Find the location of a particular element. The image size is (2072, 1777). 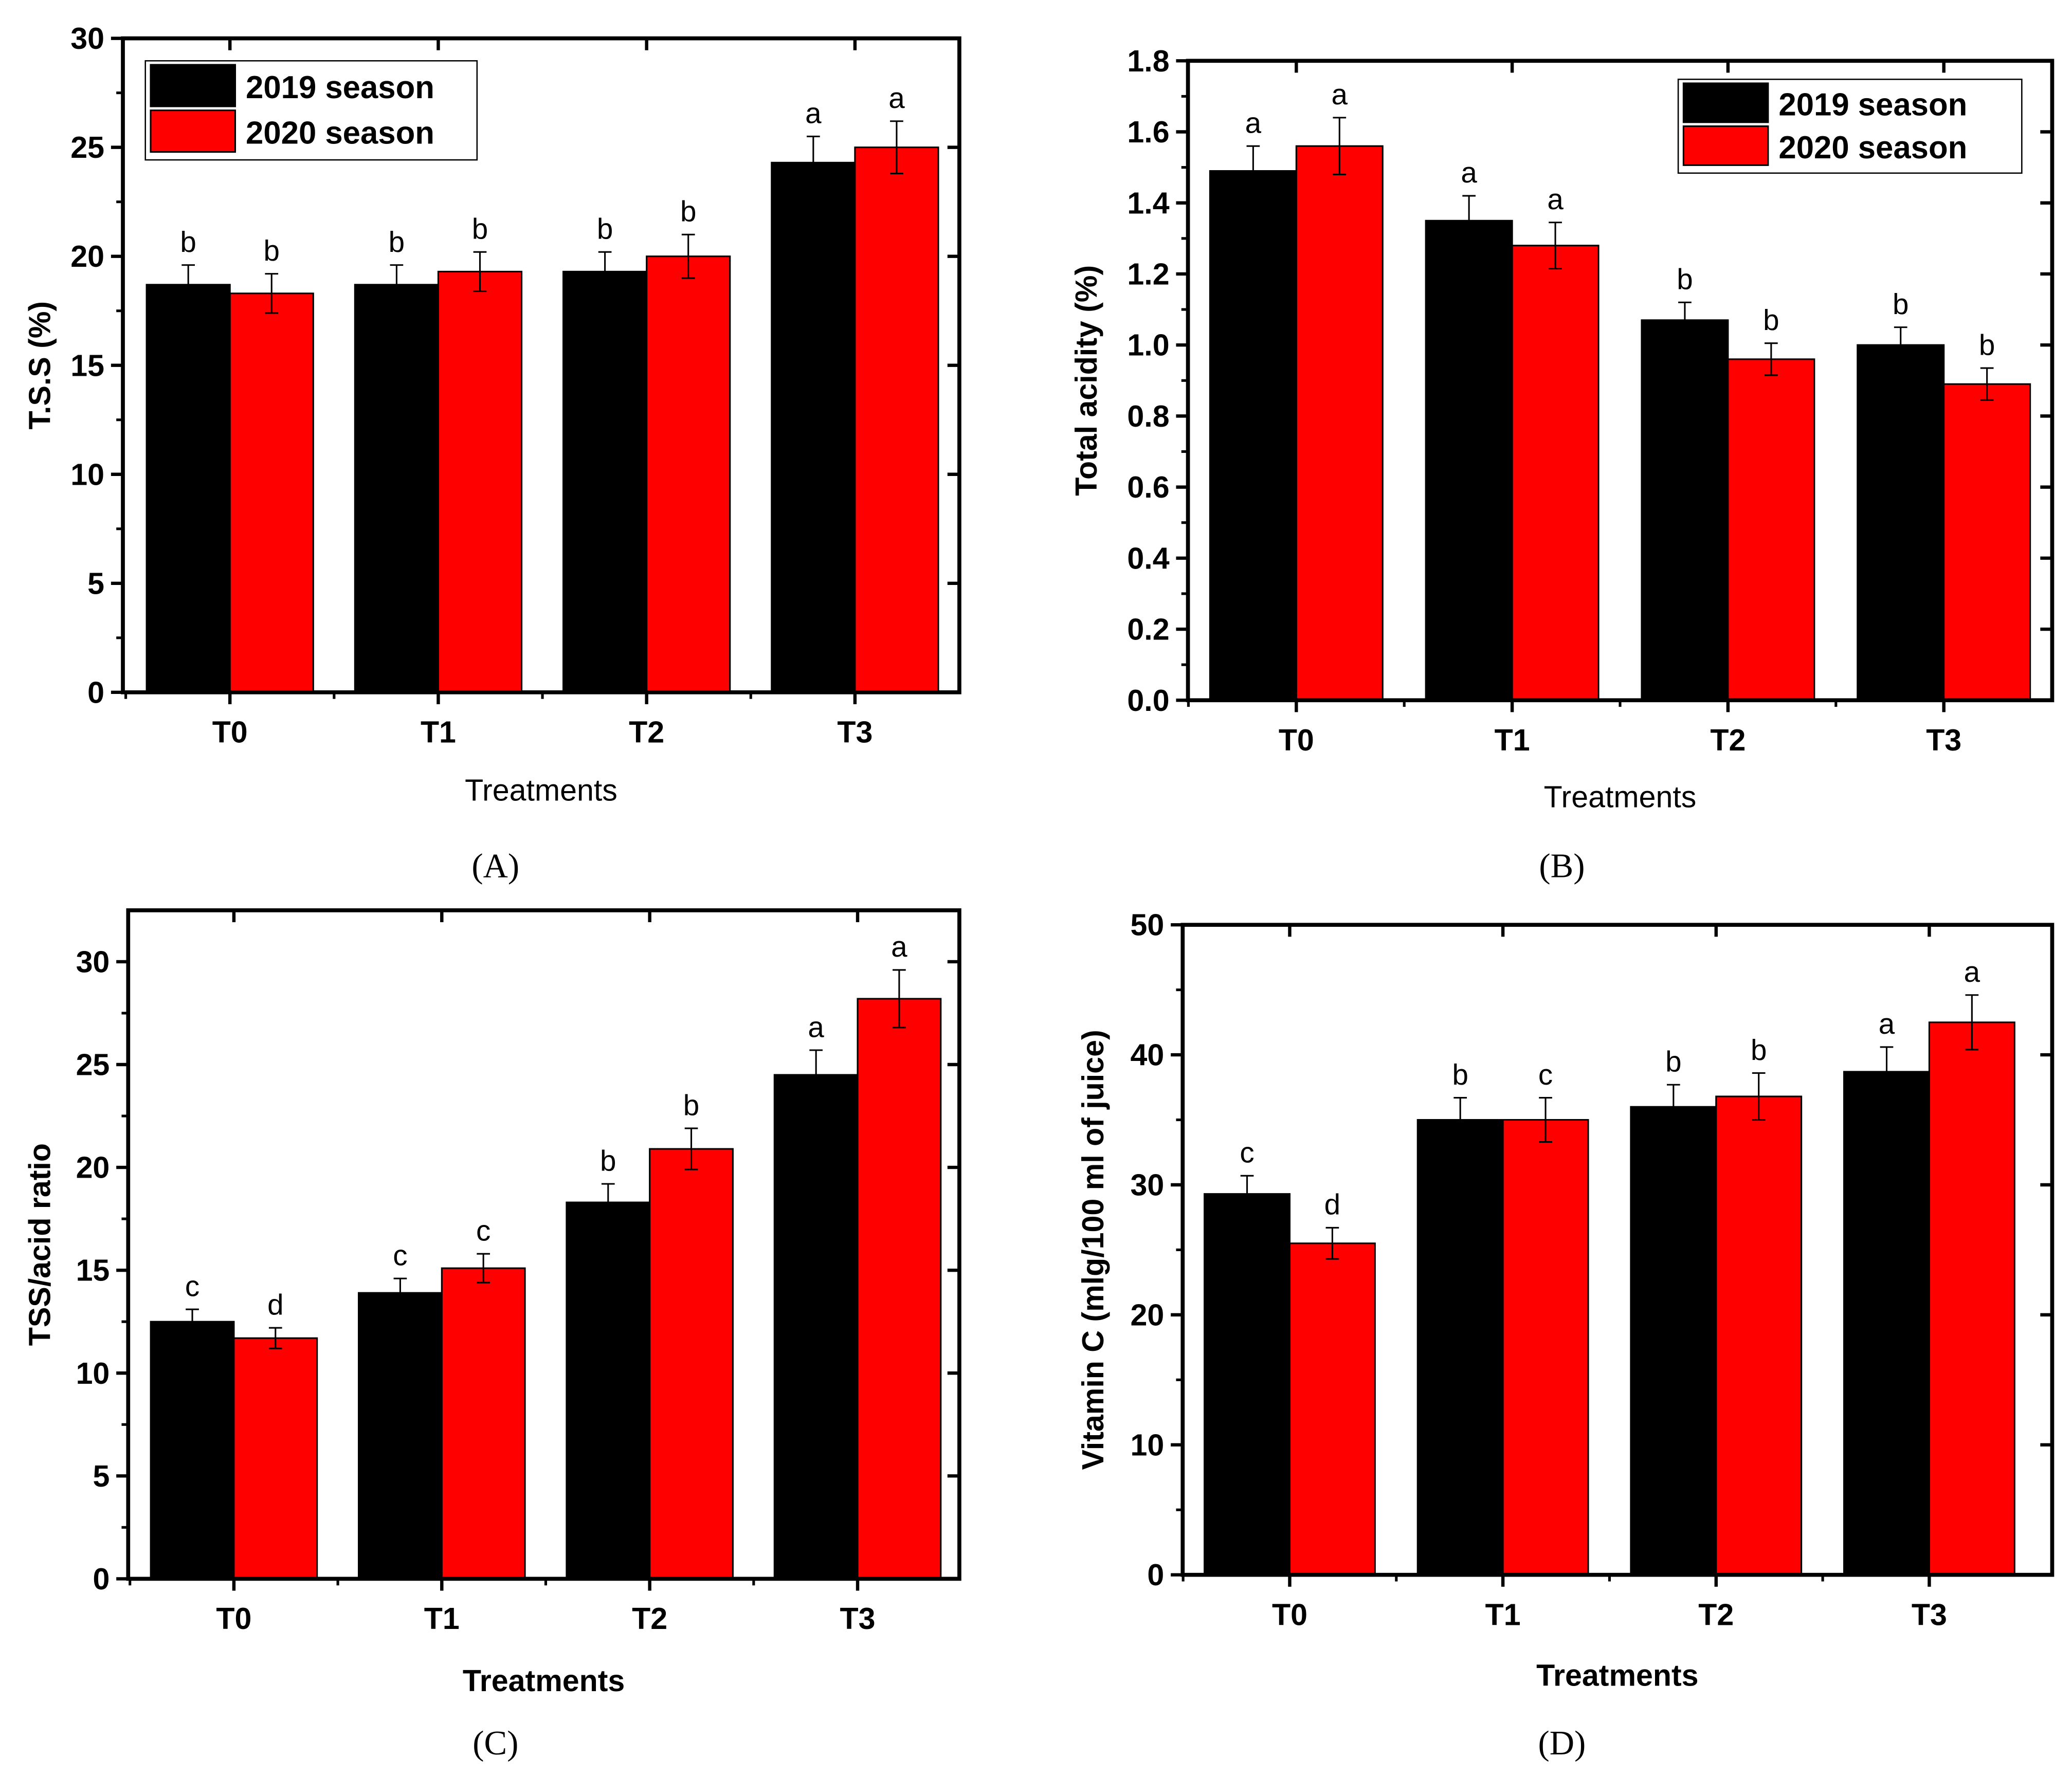

caption-d: (D) is located at coordinates (1562, 1743).